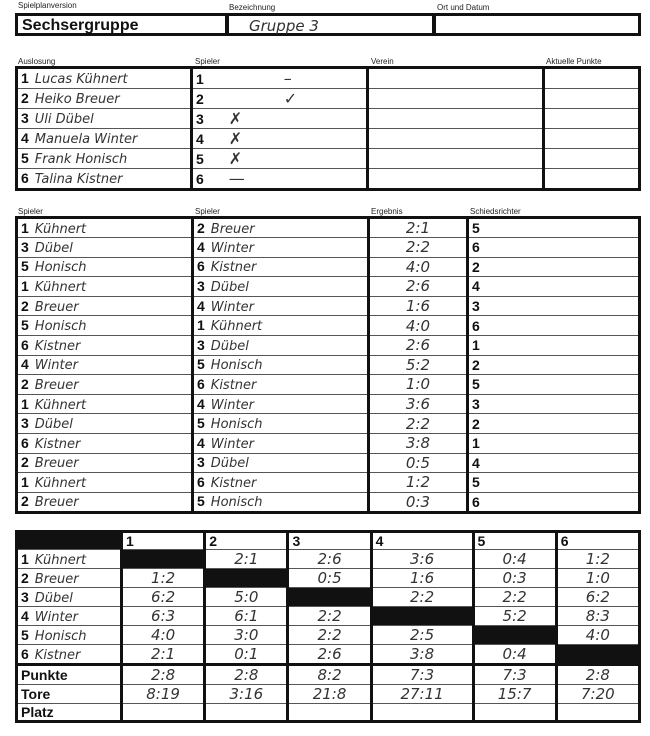 The width and height of the screenshot is (650, 736). I want to click on score-cell: 8:3, so click(597, 616).